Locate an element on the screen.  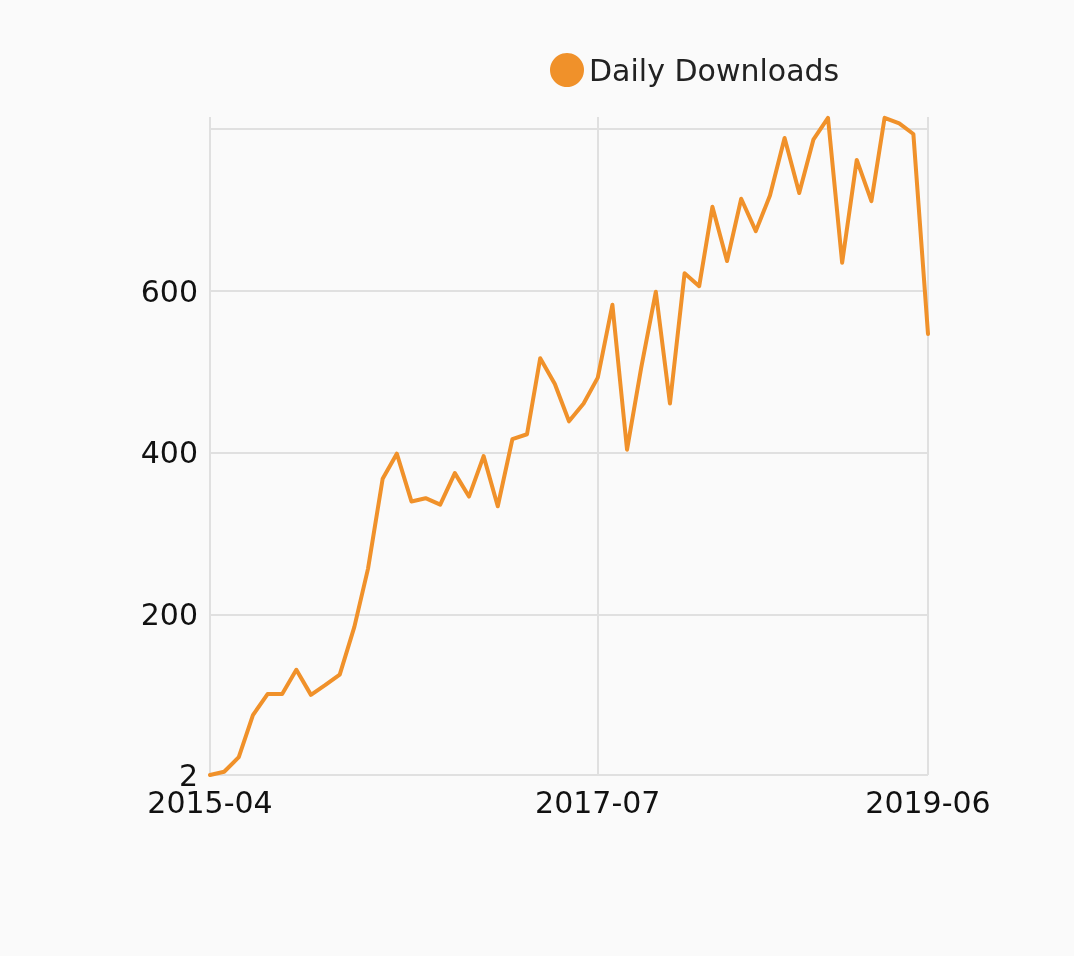
legend-label: Daily Downloads is located at coordinates (714, 70).